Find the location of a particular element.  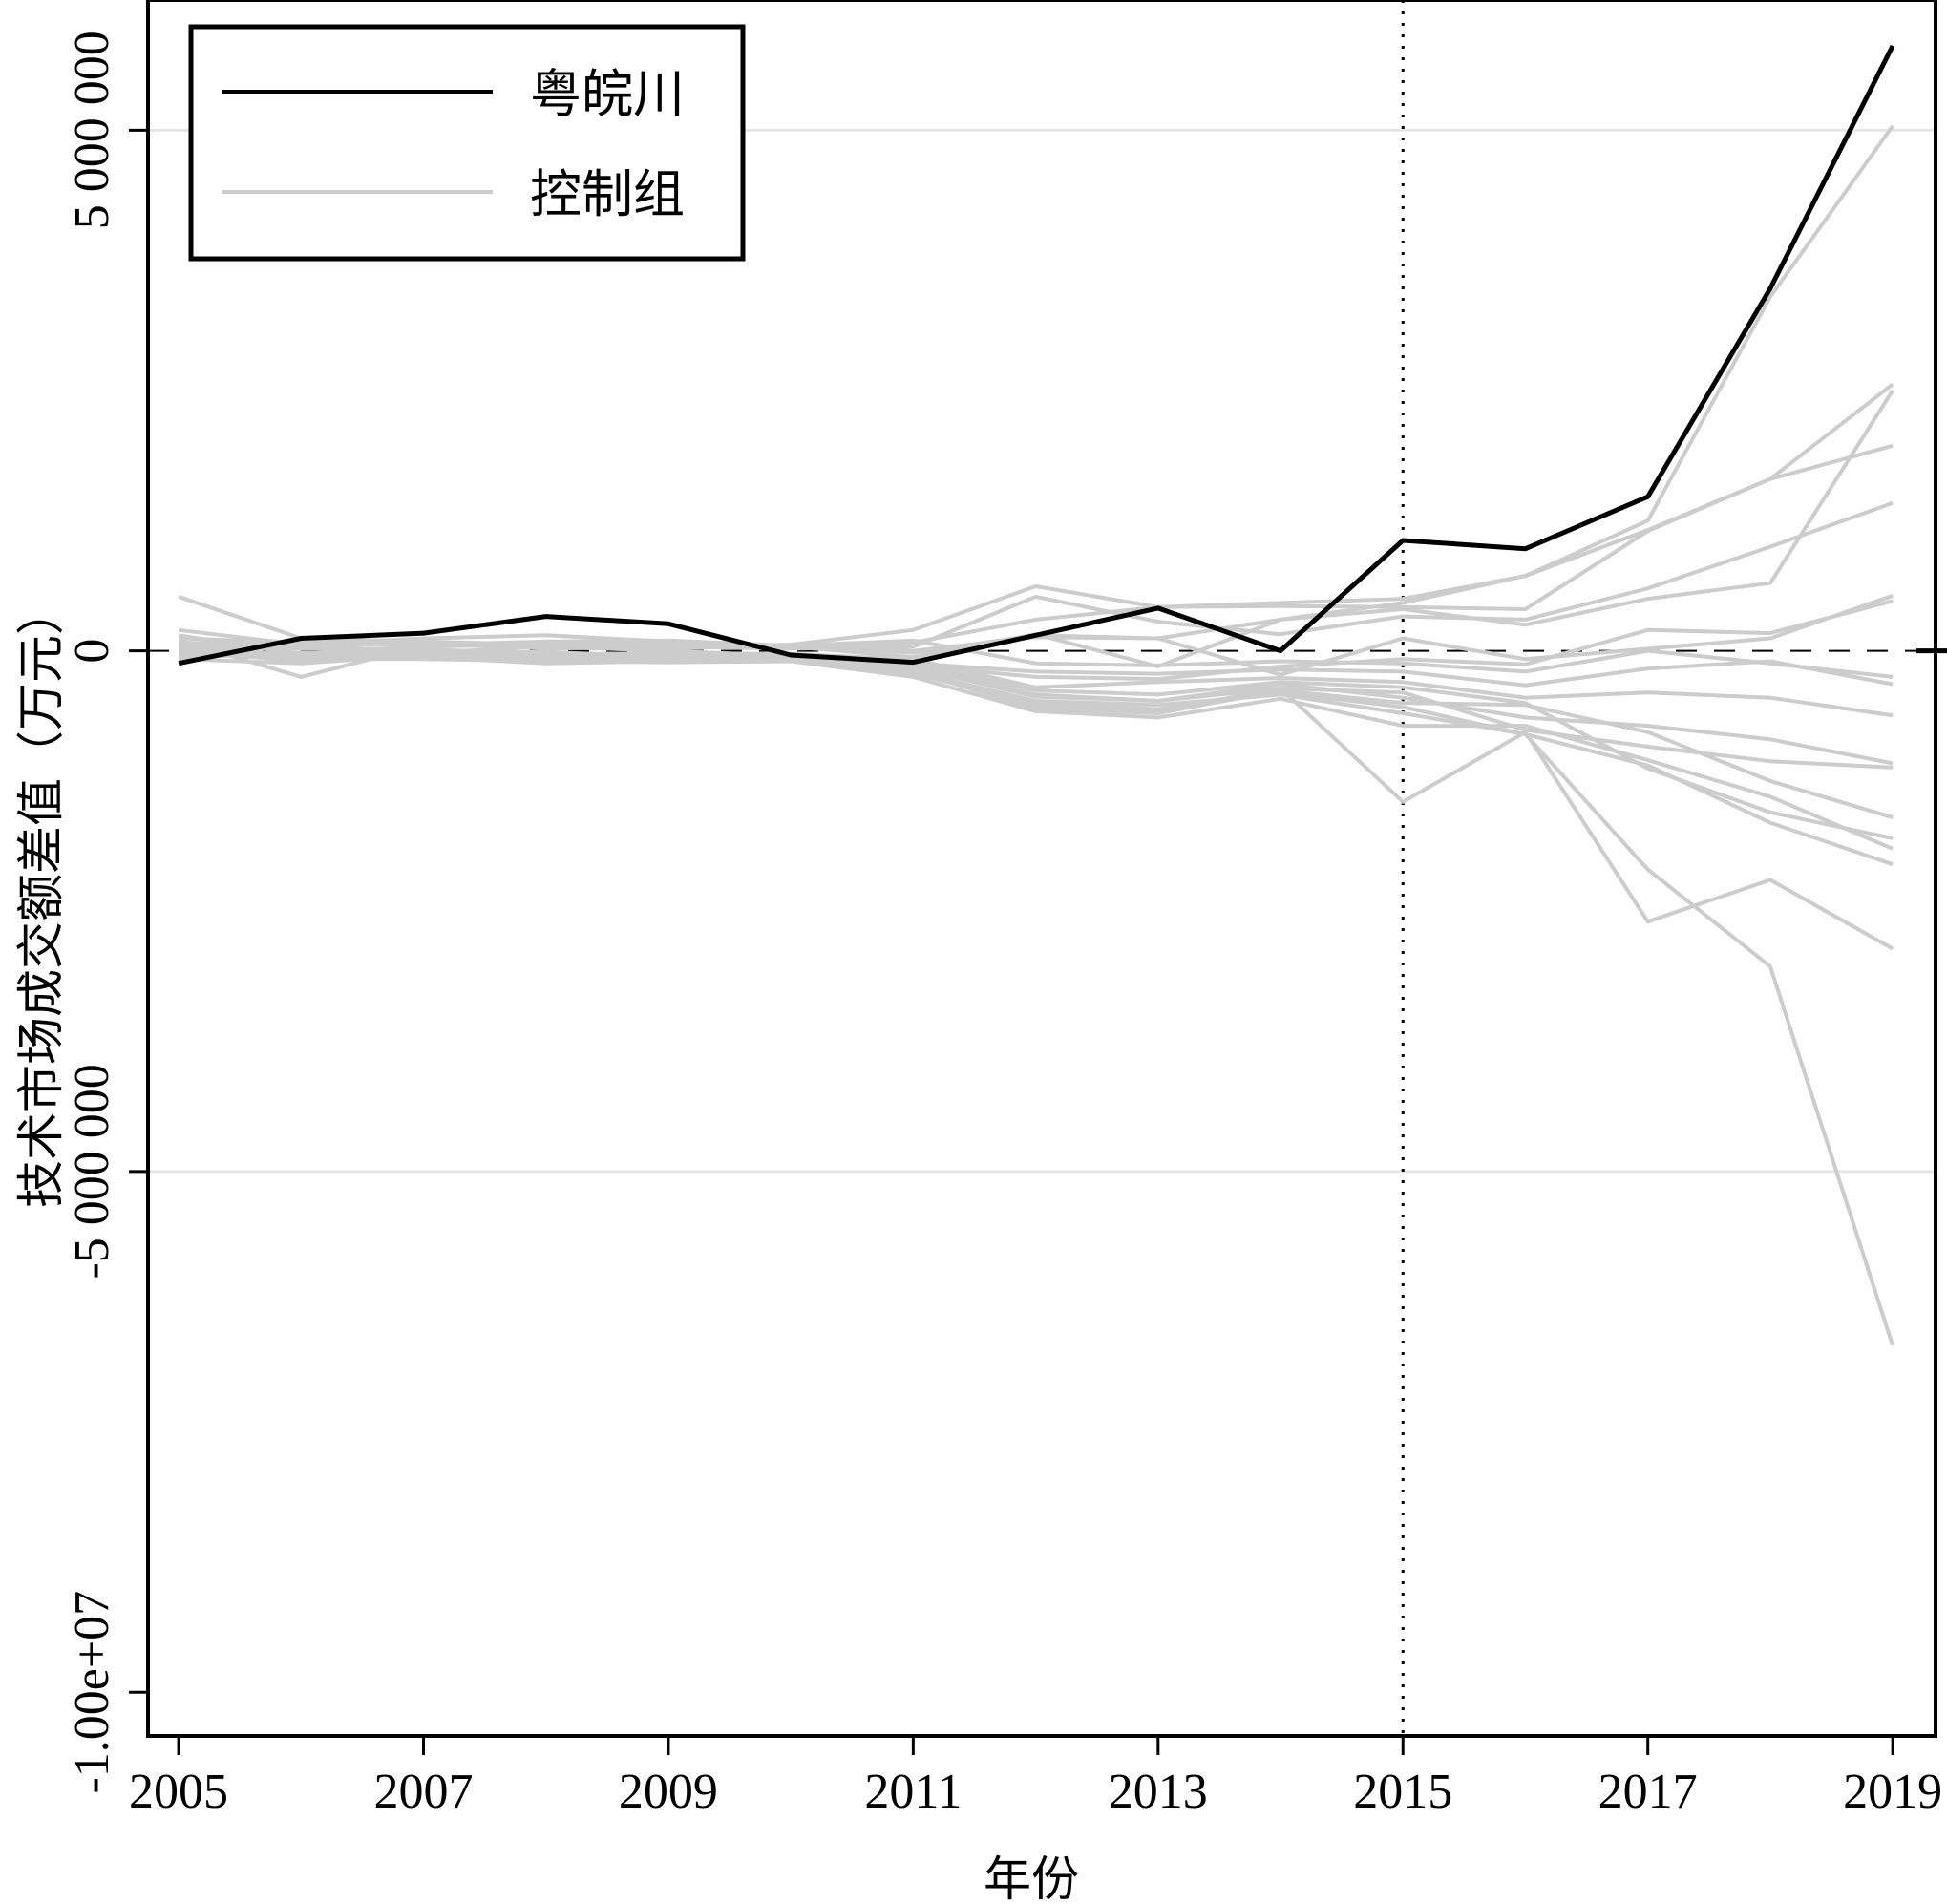

x-tick-label: 2013 is located at coordinates (1158, 1792).